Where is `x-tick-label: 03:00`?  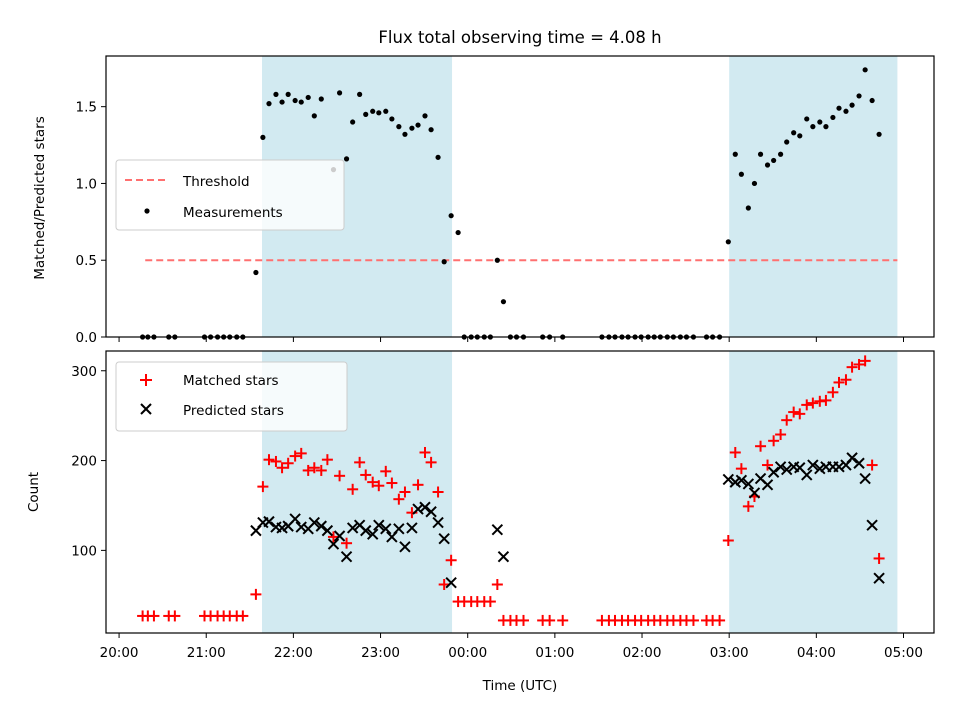
x-tick-label: 03:00 is located at coordinates (729, 653).